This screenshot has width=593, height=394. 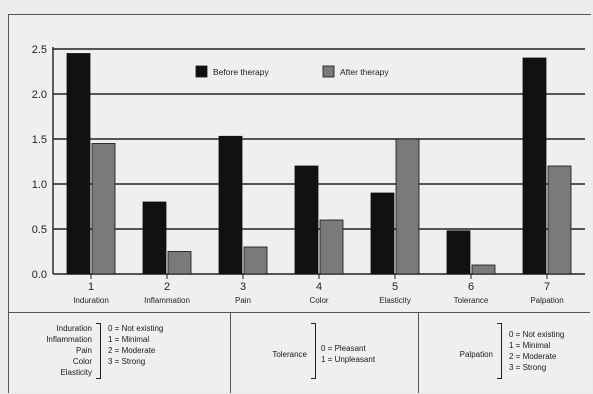 I want to click on y-tick-label: 2.0, so click(x=39, y=95).